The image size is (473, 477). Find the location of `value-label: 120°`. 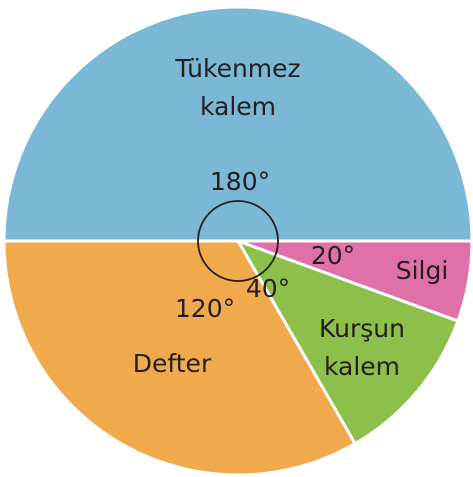

value-label: 120° is located at coordinates (205, 308).